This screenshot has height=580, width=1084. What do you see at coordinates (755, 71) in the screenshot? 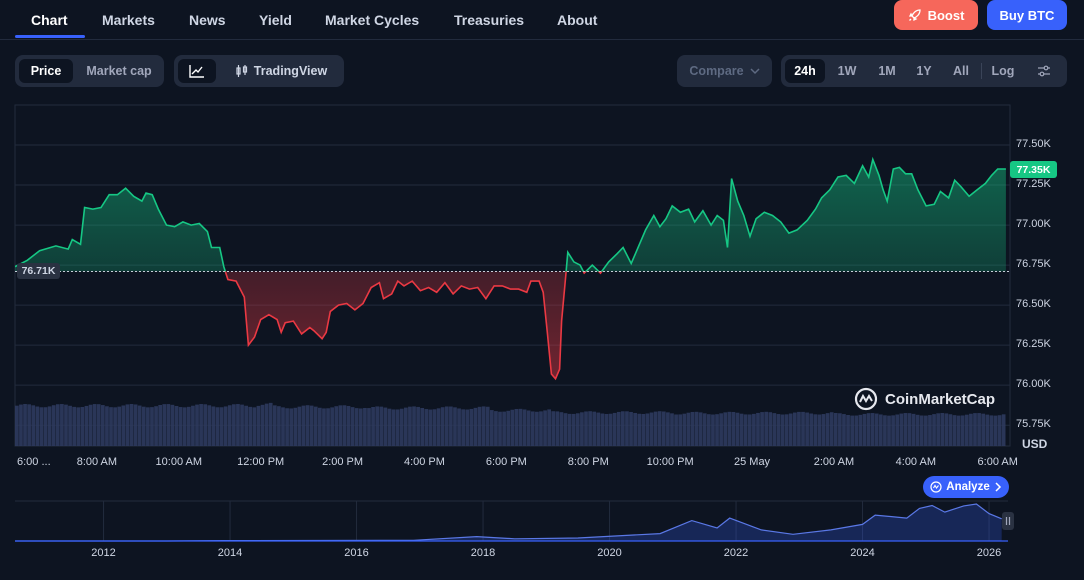
I see `chevron-down-icon` at bounding box center [755, 71].